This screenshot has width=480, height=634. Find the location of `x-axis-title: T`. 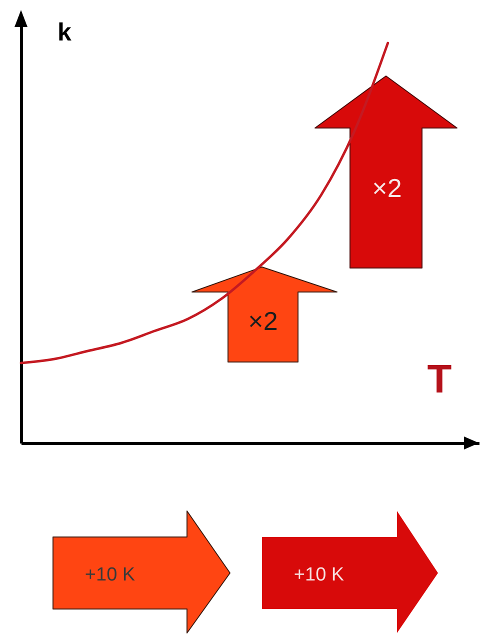

x-axis-title: T is located at coordinates (439, 380).